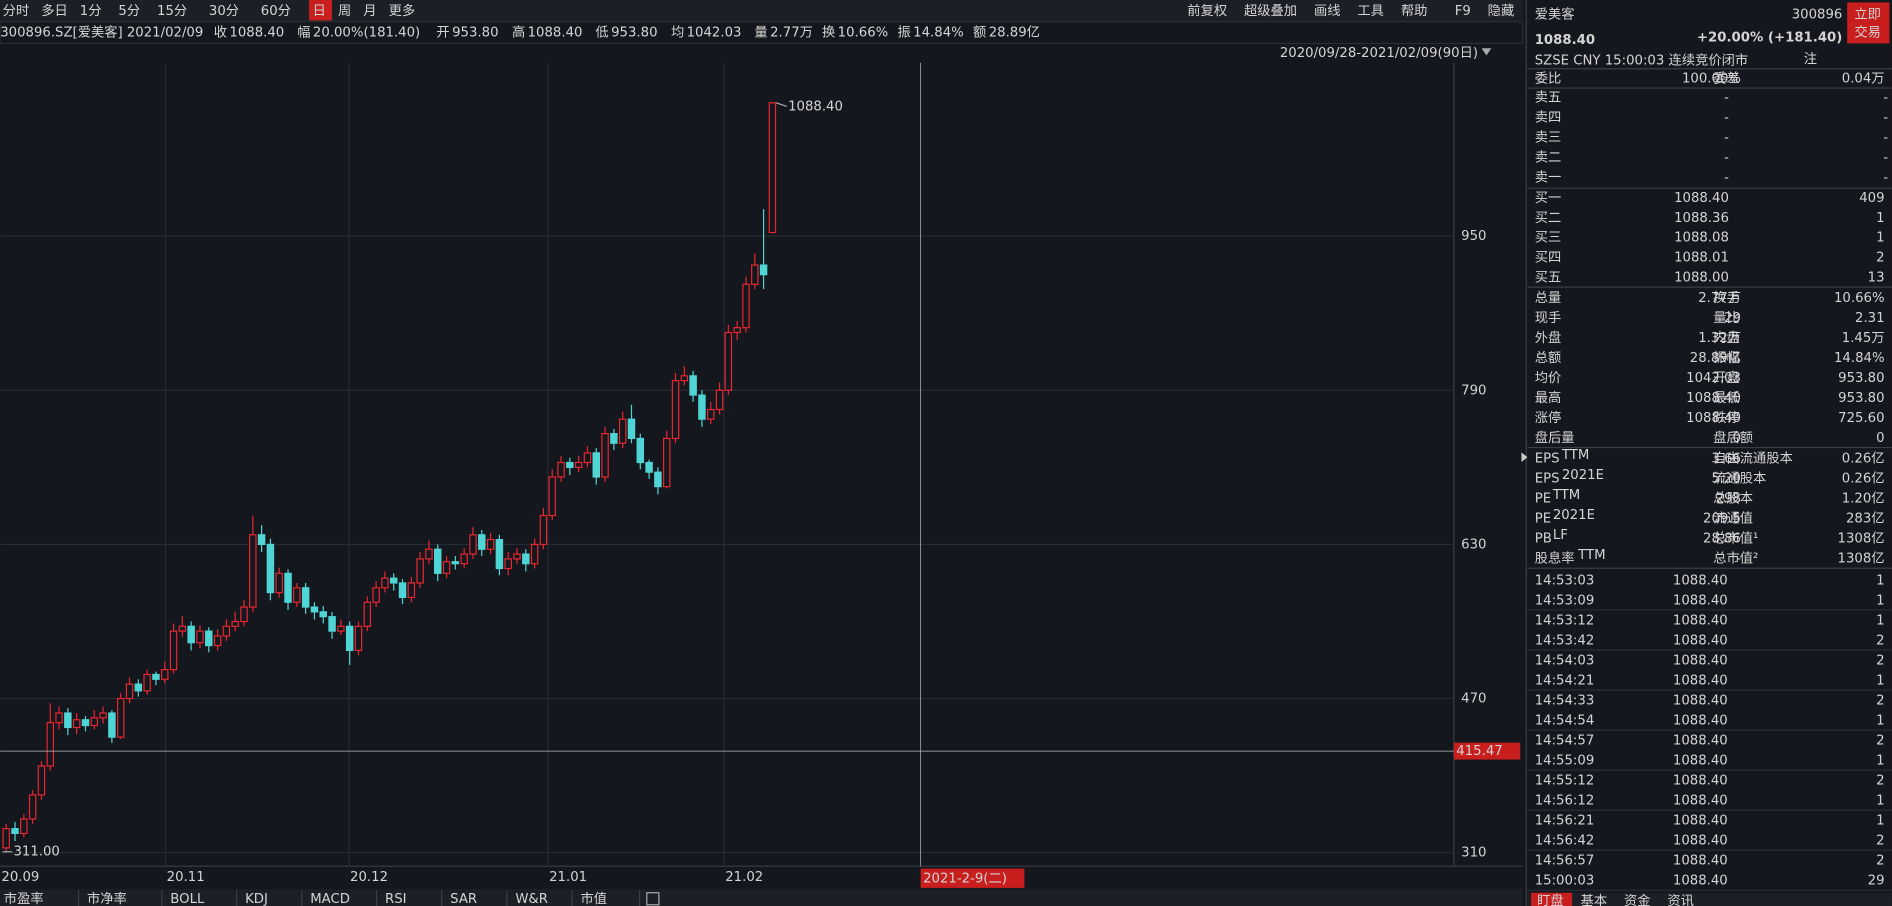 This screenshot has width=1892, height=906. I want to click on info-value: 10.66%, so click(863, 33).